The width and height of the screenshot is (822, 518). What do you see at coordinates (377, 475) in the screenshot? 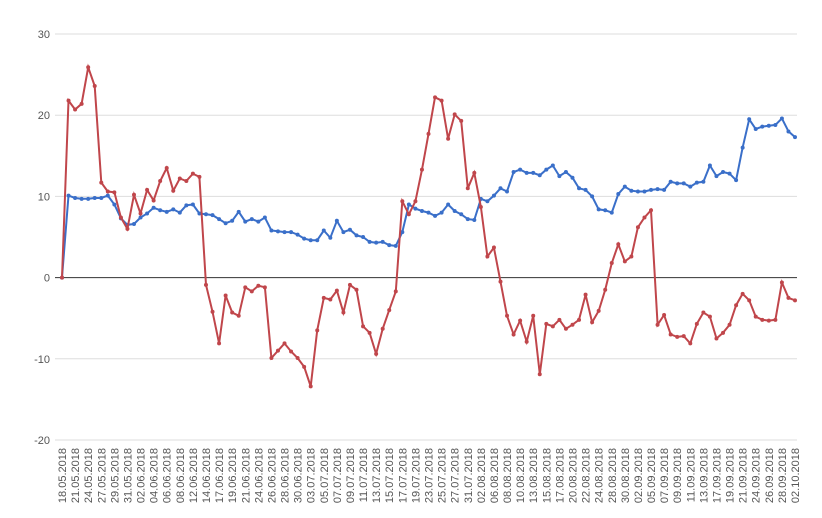
I see `x-tick-label: 13.07.2018` at bounding box center [377, 475].